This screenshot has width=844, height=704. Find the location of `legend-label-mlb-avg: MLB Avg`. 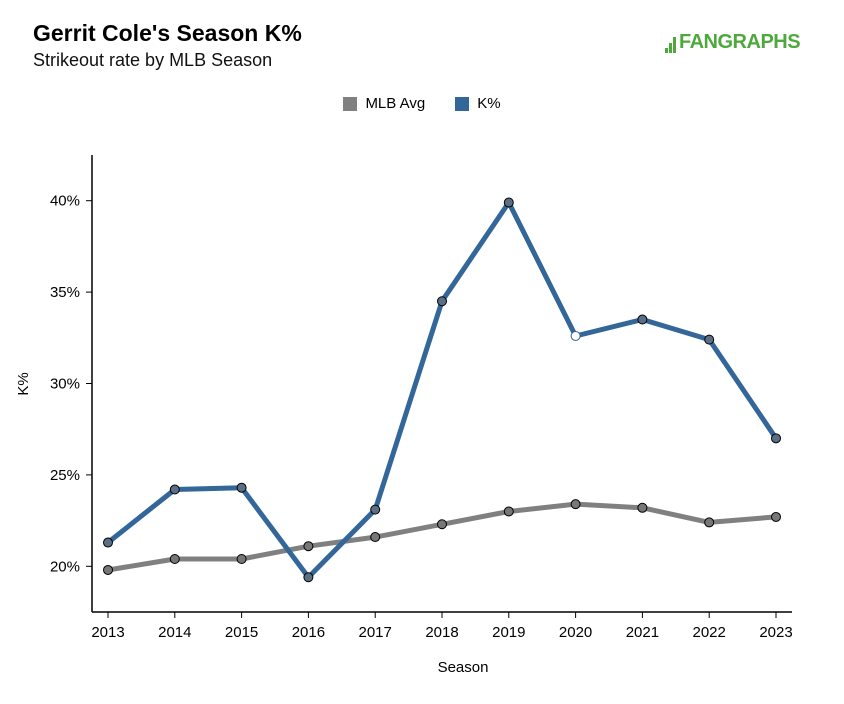

legend-label-mlb-avg: MLB Avg is located at coordinates (395, 103).